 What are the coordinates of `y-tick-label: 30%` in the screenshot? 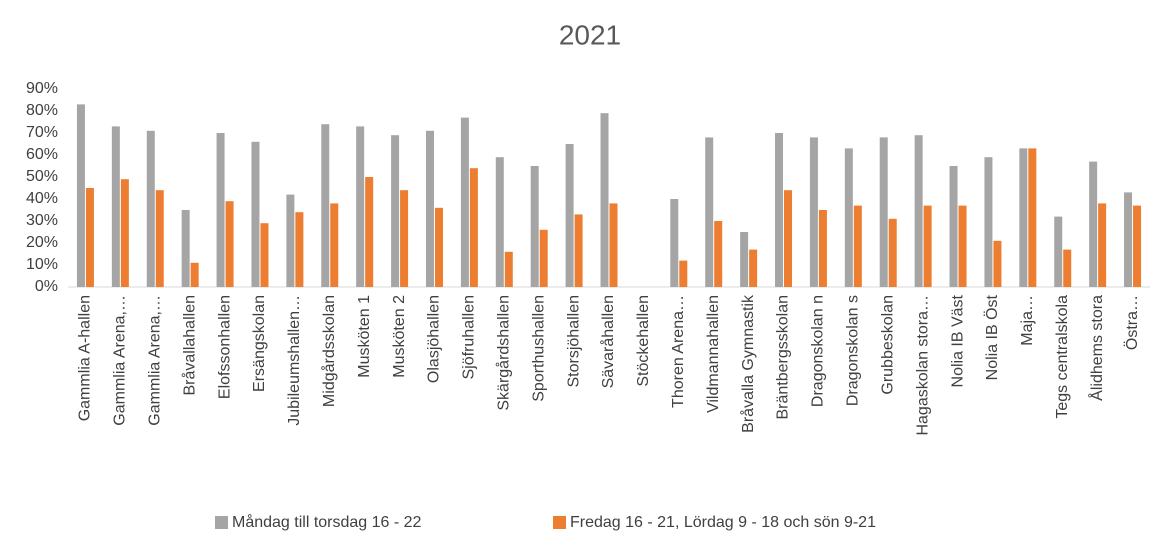 It's located at (42, 220).